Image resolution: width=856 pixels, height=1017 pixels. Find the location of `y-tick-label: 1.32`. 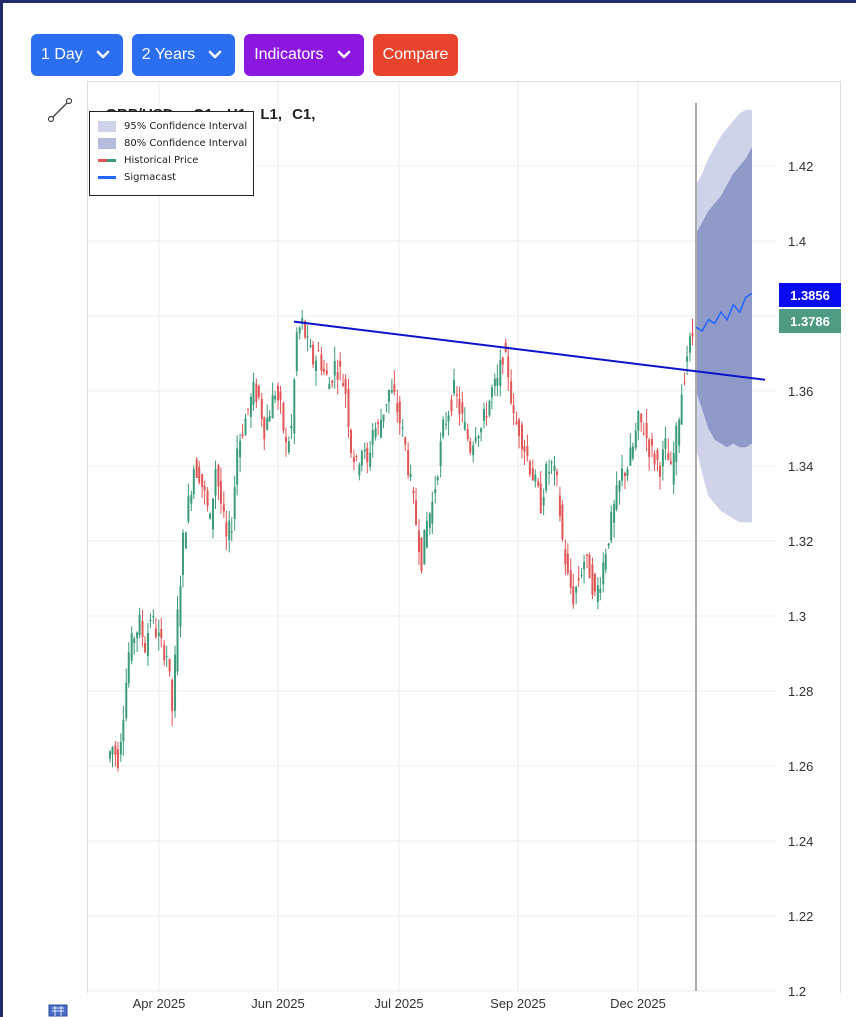

y-tick-label: 1.32 is located at coordinates (800, 541).